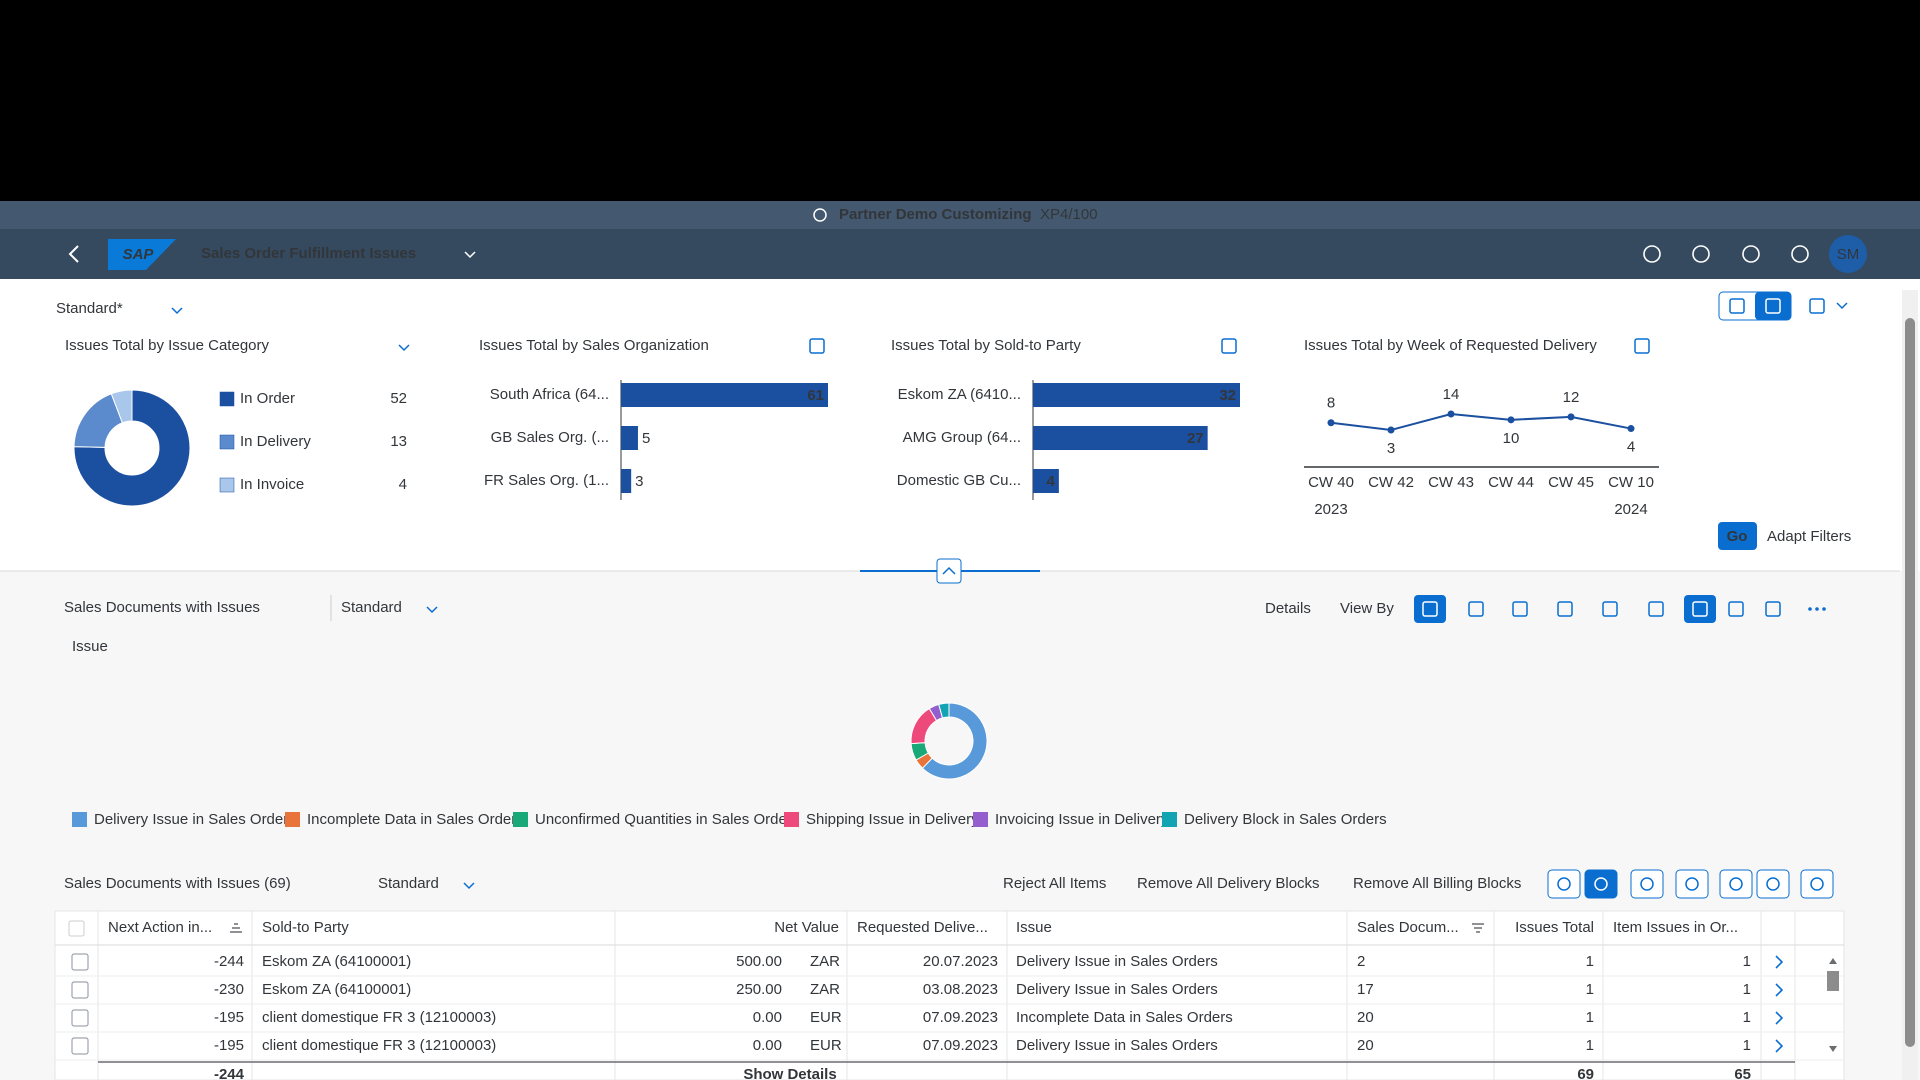 This screenshot has width=1920, height=1080. Describe the element at coordinates (1227, 395) in the screenshot. I see `bar-value: 32` at that location.